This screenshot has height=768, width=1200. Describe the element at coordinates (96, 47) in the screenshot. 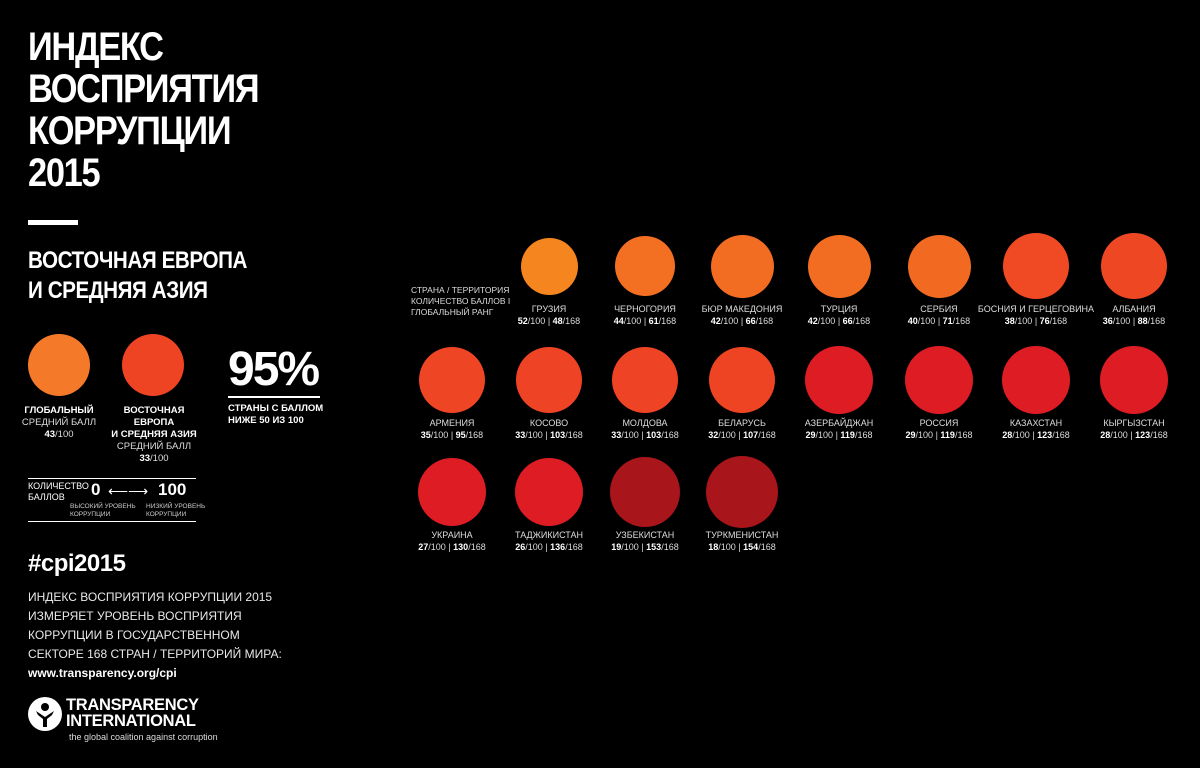

I see `title-line: ИНДЕКС` at that location.